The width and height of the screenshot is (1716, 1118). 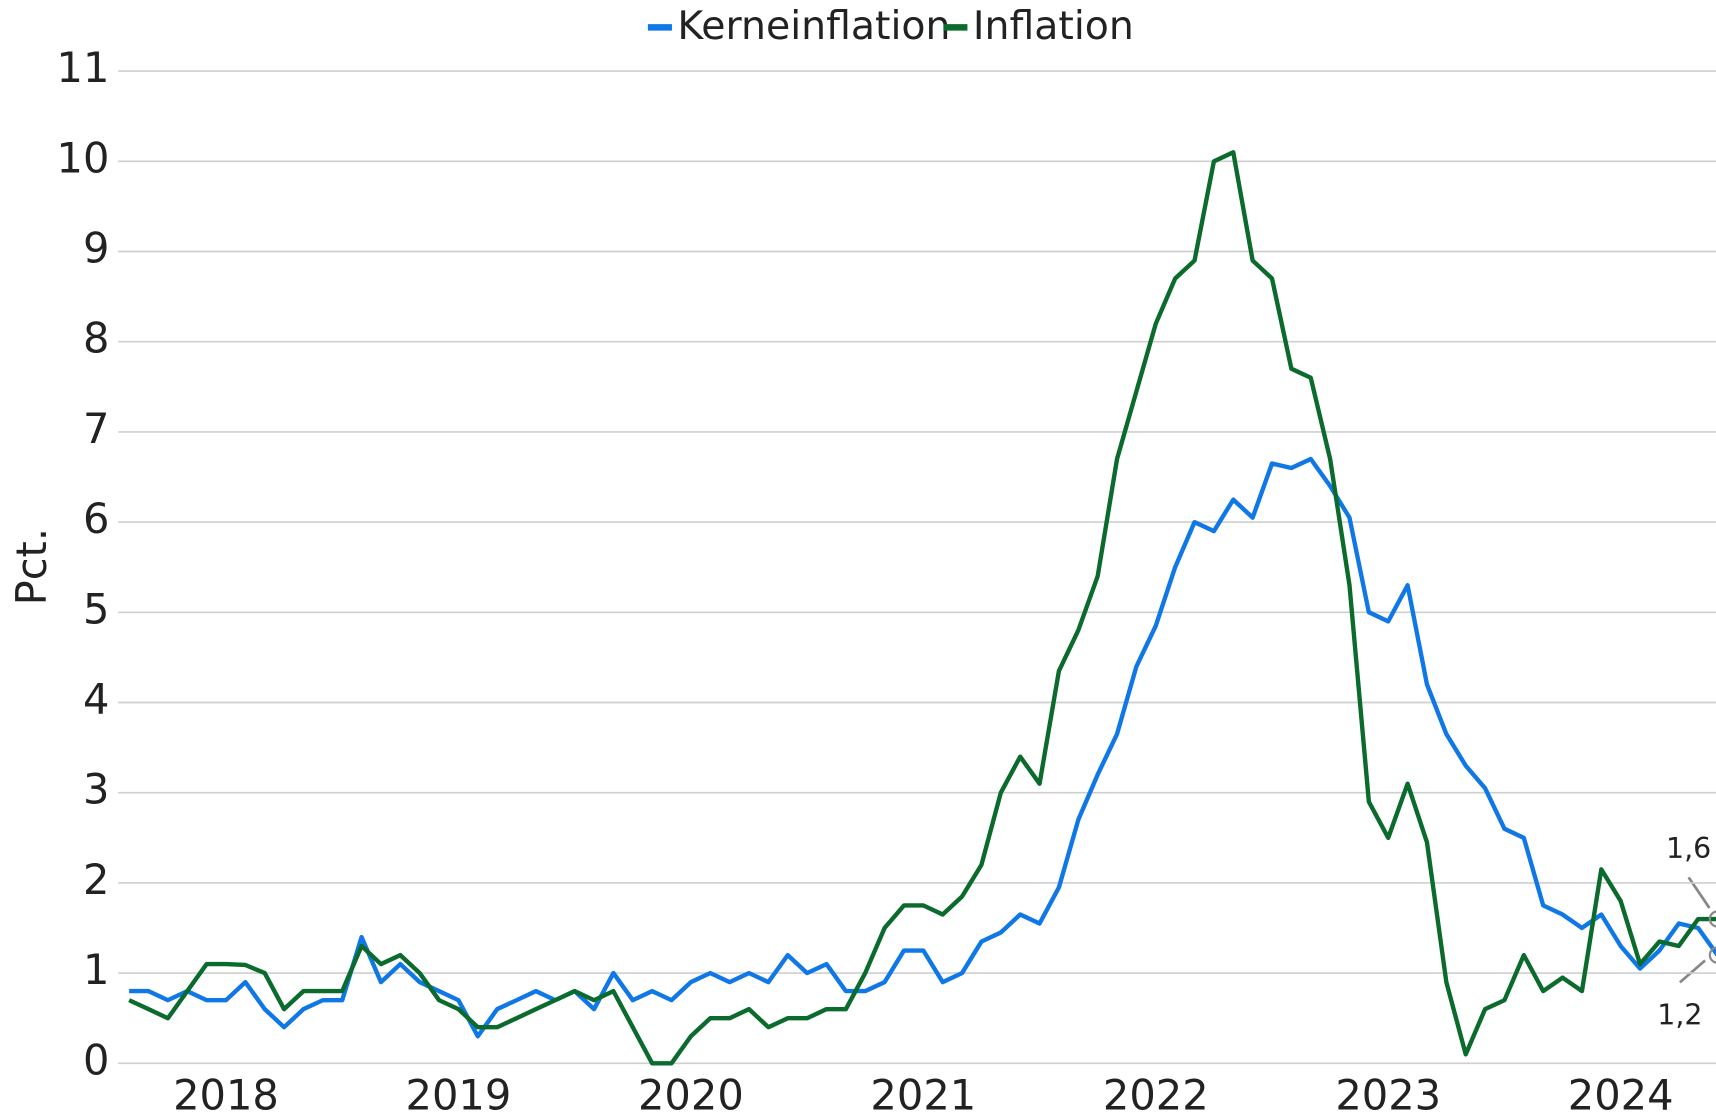 What do you see at coordinates (1694, 930) in the screenshot?
I see `annotation-lines` at bounding box center [1694, 930].